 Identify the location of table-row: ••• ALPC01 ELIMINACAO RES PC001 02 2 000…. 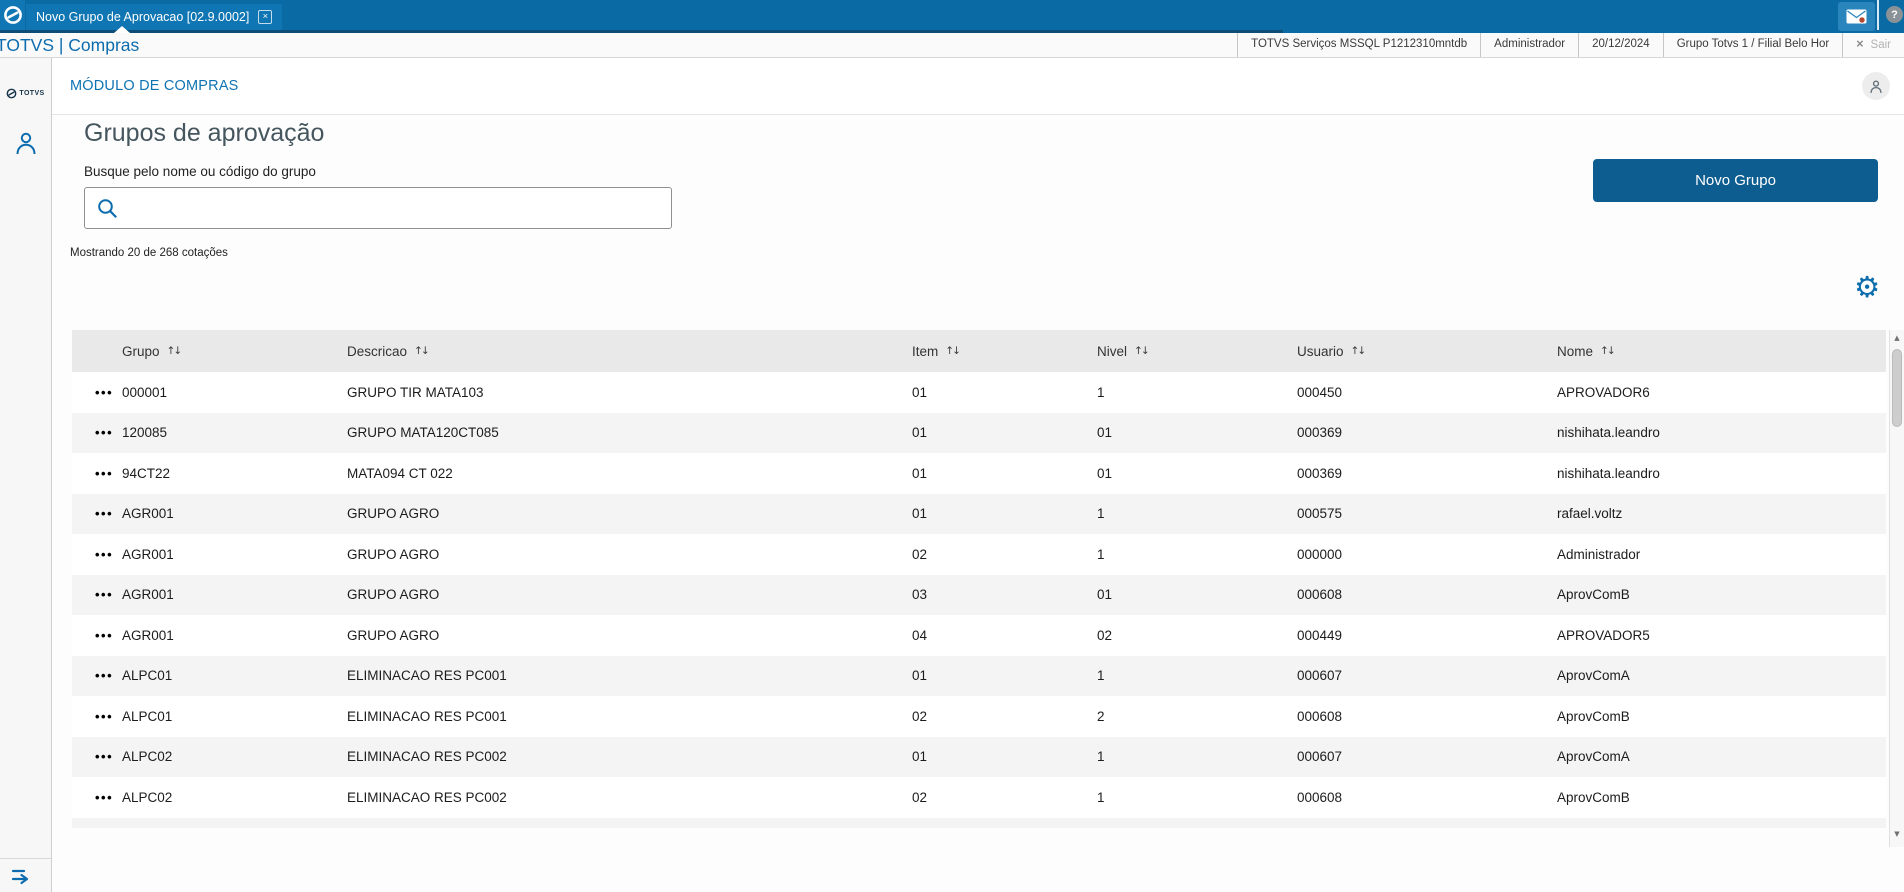
(979, 716).